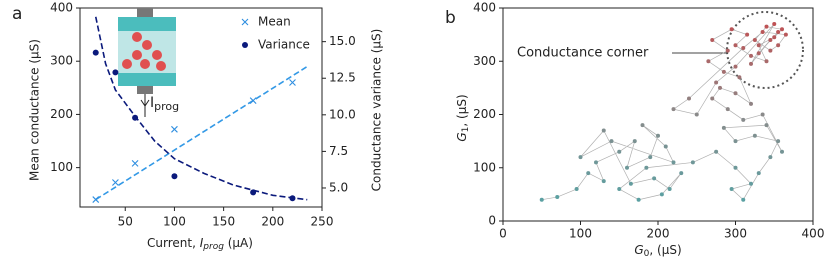  What do you see at coordinates (274, 22) in the screenshot?
I see `legend-label: Mean` at bounding box center [274, 22].